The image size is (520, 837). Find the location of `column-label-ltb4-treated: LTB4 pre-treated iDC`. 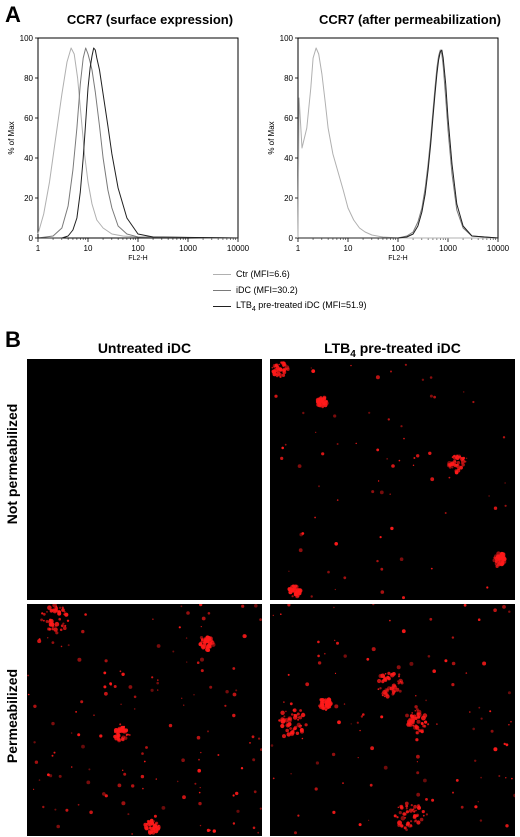

column-label-ltb4-treated: LTB4 pre-treated iDC is located at coordinates (392, 350).